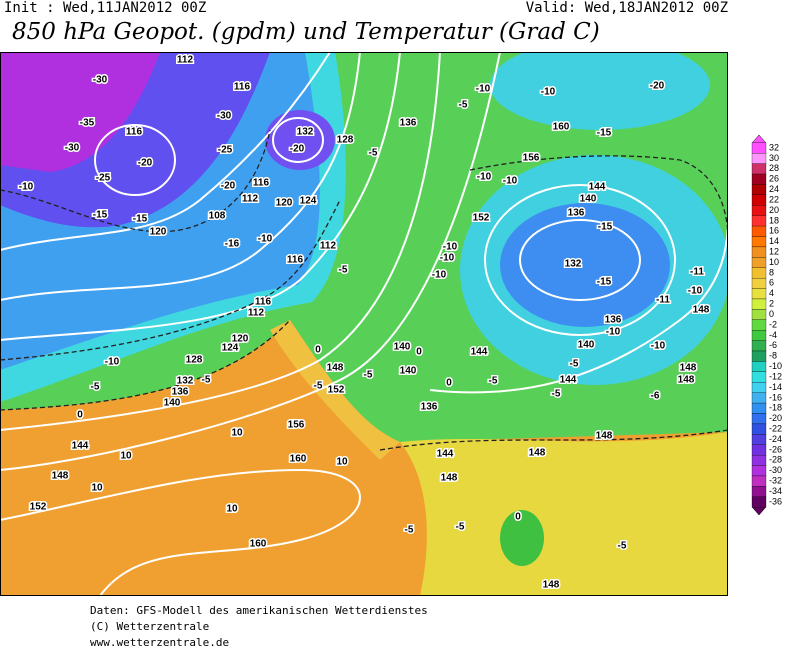 The height and width of the screenshot is (652, 790). I want to click on colorbar-label: -2, so click(773, 324).